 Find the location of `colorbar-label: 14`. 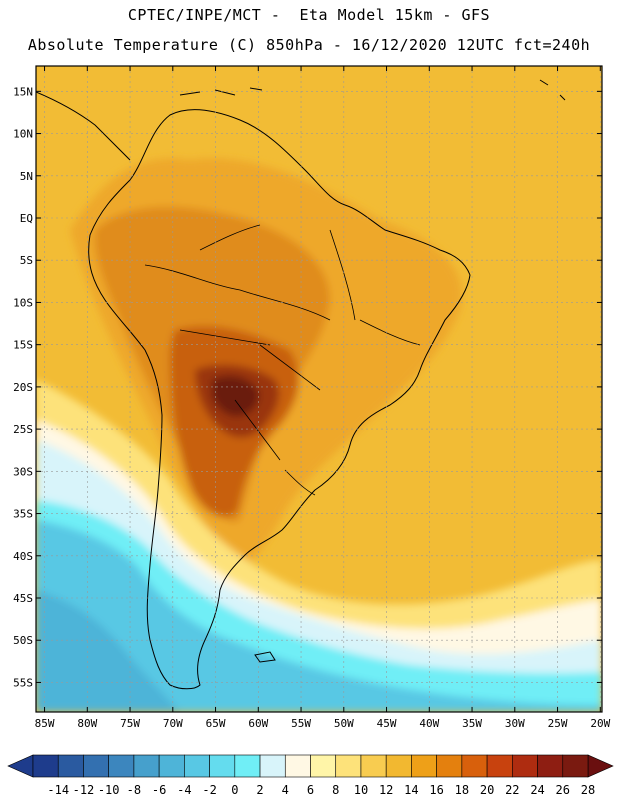

colorbar-label: 14 is located at coordinates (411, 790).